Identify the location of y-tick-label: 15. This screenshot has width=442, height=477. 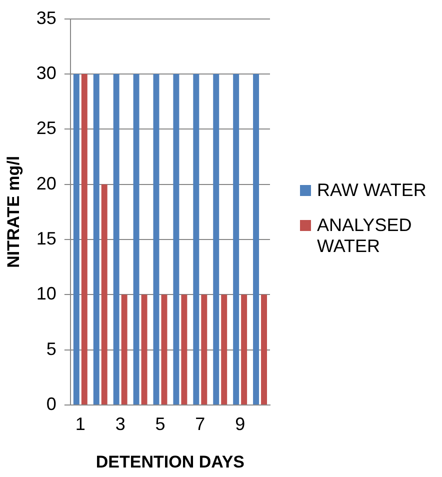
(46, 238).